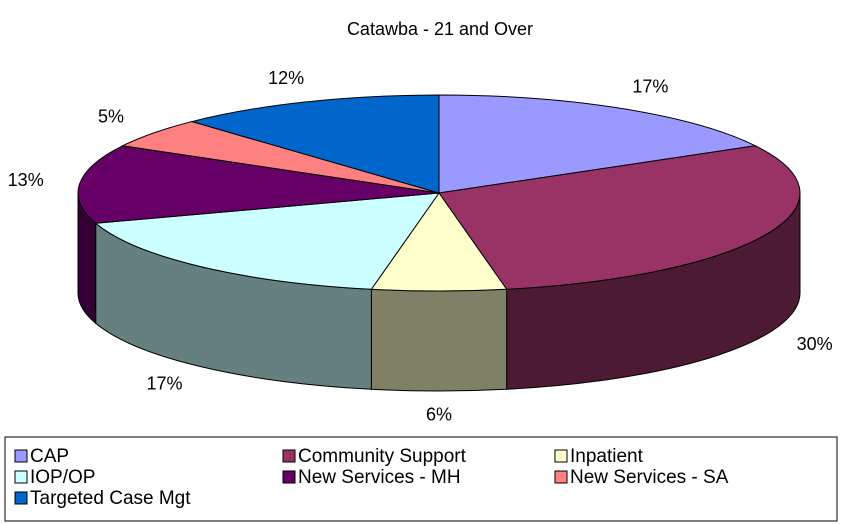 The width and height of the screenshot is (848, 524). Describe the element at coordinates (607, 456) in the screenshot. I see `legend-label: Inpatient` at that location.